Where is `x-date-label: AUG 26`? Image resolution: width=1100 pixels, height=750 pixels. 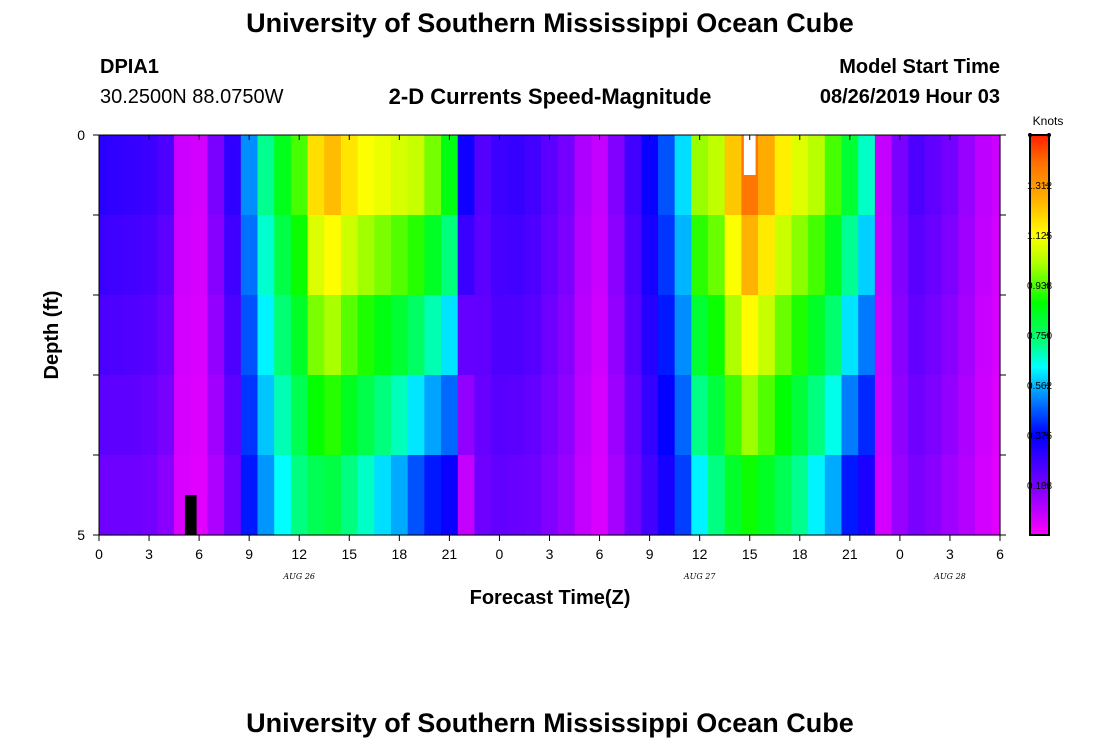 x-date-label: AUG 26 is located at coordinates (298, 576).